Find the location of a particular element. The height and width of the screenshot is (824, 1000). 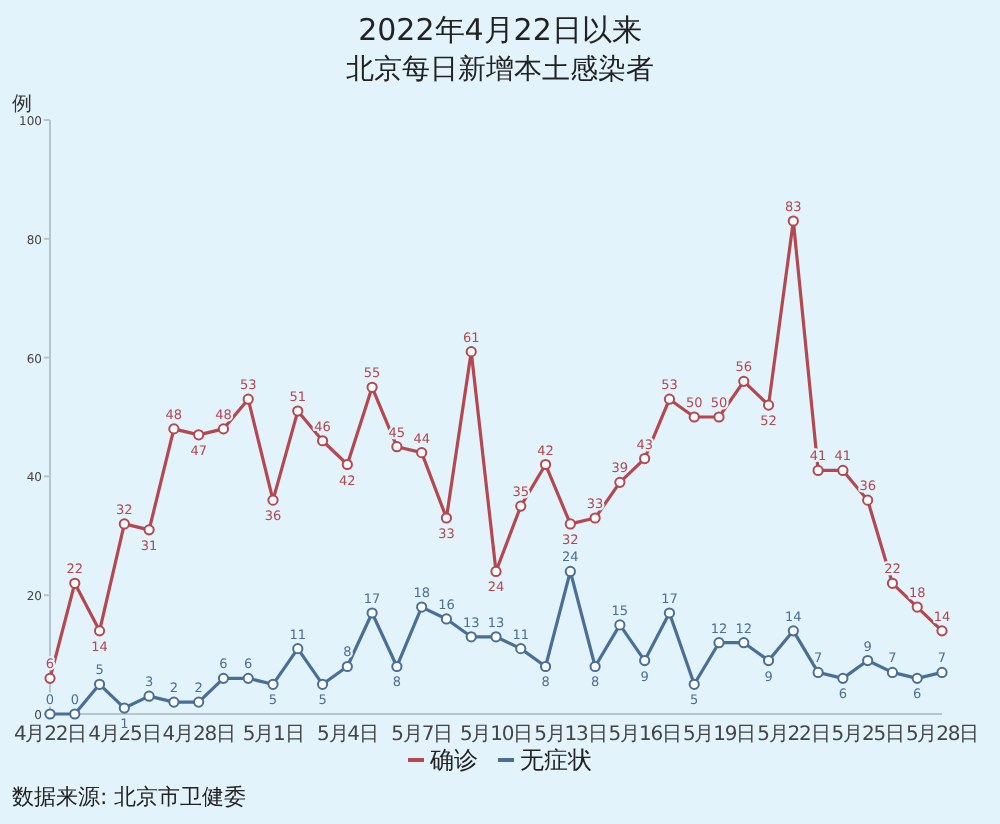

chart-subtitle: 北京每日新增本土感染者 is located at coordinates (500, 70).